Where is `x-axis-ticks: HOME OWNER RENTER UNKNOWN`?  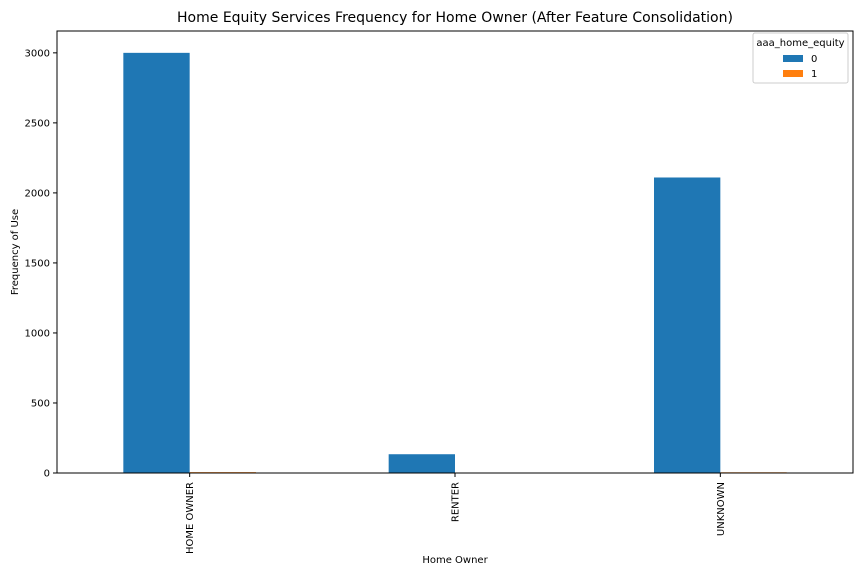 x-axis-ticks: HOME OWNER RENTER UNKNOWN is located at coordinates (456, 513).